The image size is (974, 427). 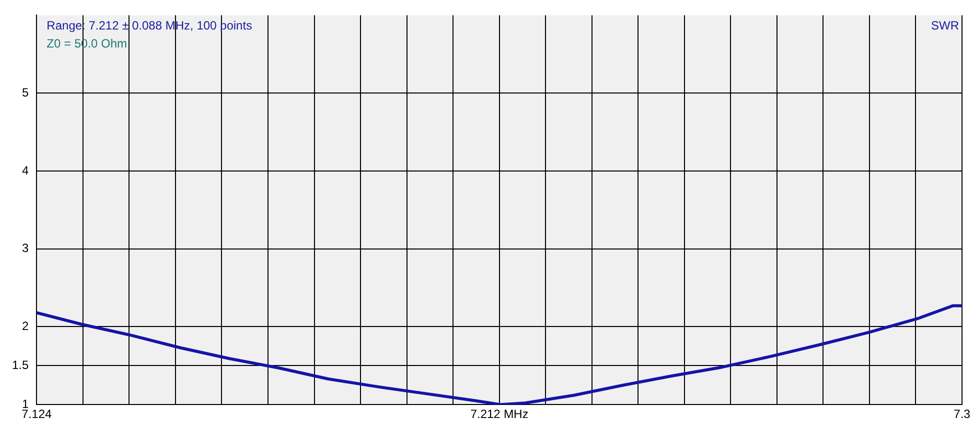 I want to click on y-tick-label: 4, so click(x=25, y=170).